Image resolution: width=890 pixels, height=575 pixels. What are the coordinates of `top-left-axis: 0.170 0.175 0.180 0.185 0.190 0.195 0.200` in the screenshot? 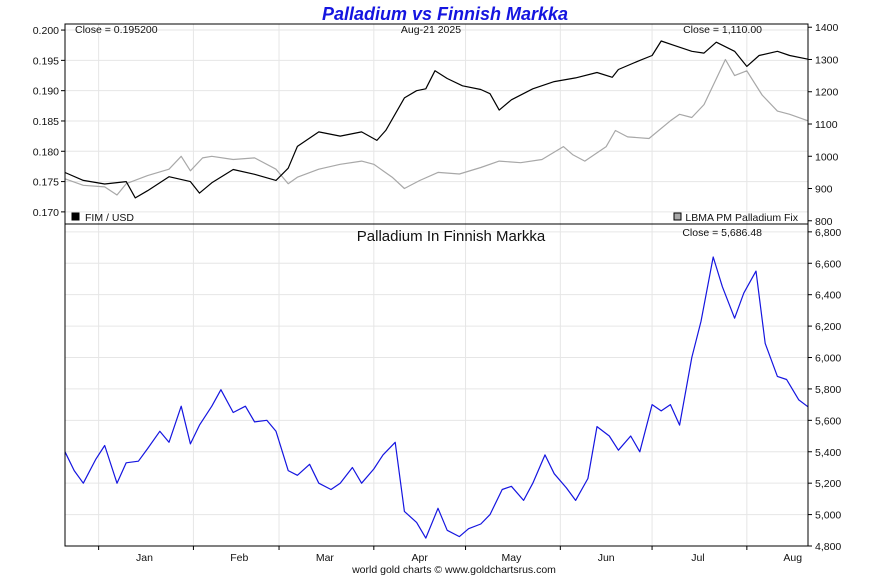 It's located at (49, 122).